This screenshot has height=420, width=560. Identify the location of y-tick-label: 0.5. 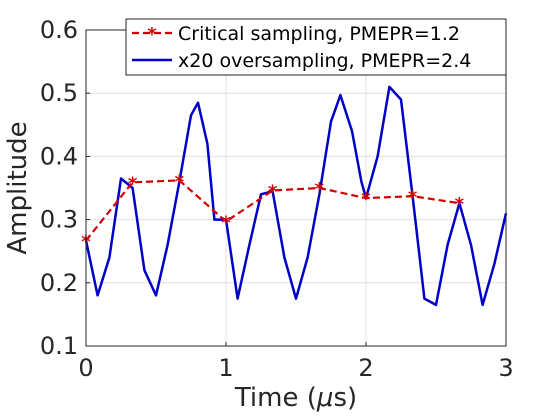
(59, 93).